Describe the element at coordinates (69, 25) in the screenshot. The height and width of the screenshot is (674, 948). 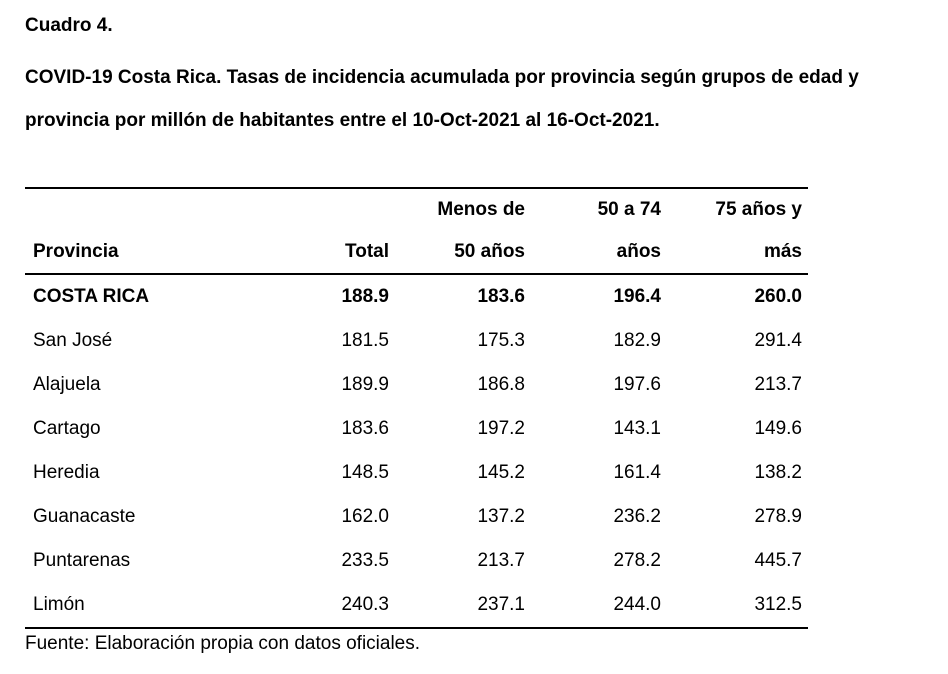
I see `table-caption-label: Cuadro 4.` at that location.